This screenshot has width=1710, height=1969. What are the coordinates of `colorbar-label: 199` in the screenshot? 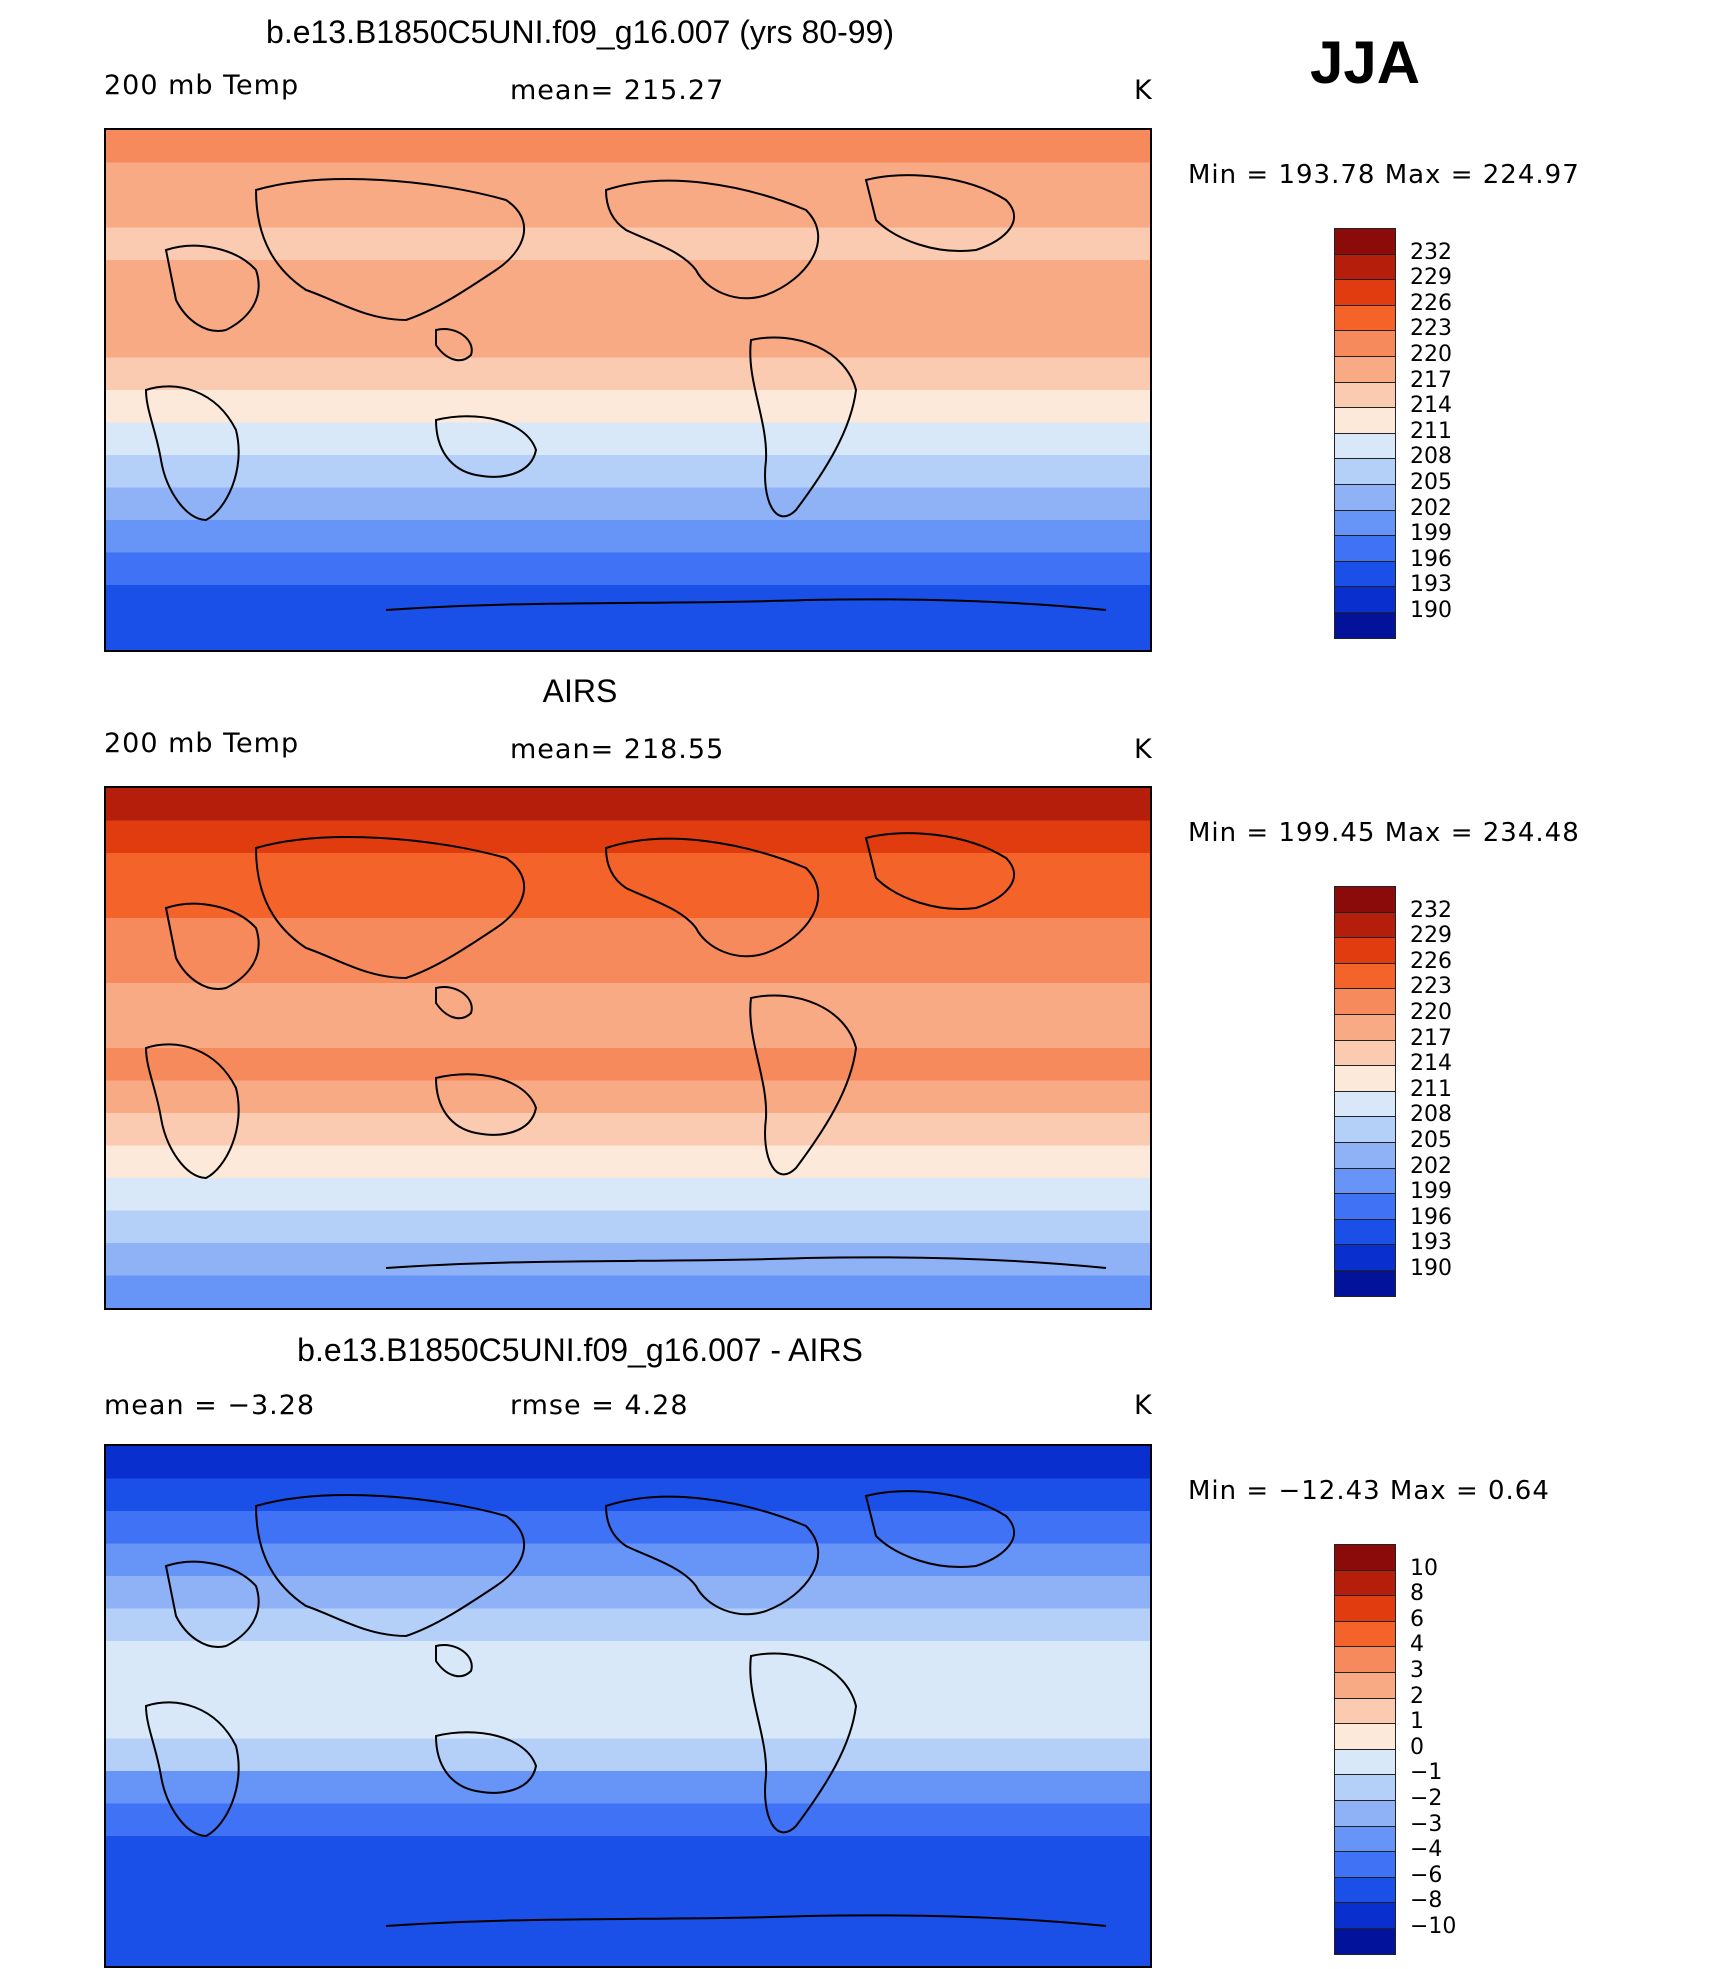 It's located at (1431, 534).